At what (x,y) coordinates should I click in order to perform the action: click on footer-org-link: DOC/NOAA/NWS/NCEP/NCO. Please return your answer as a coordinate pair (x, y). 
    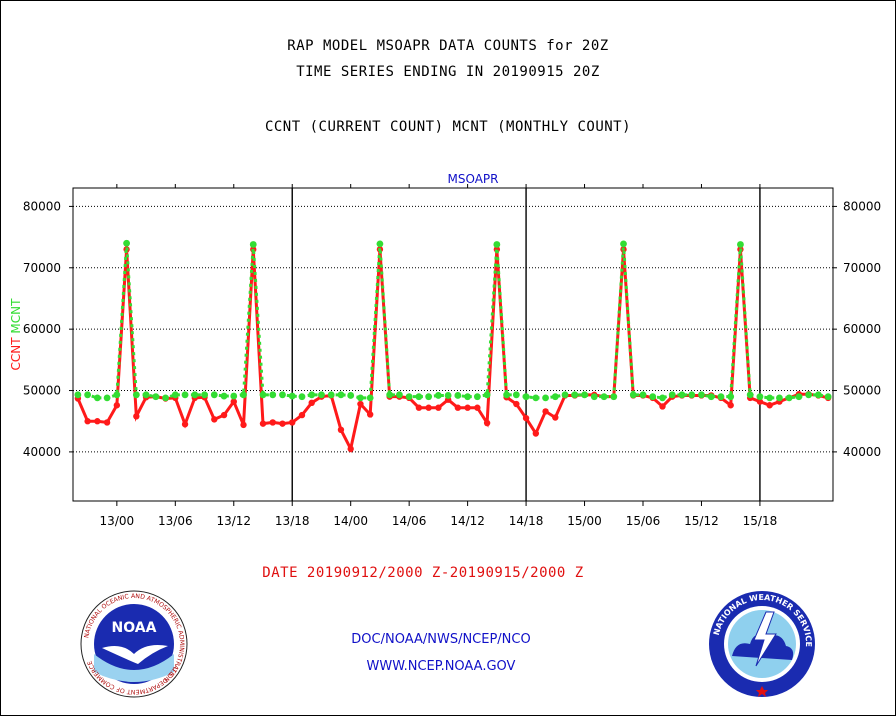
    Looking at the image, I should click on (441, 639).